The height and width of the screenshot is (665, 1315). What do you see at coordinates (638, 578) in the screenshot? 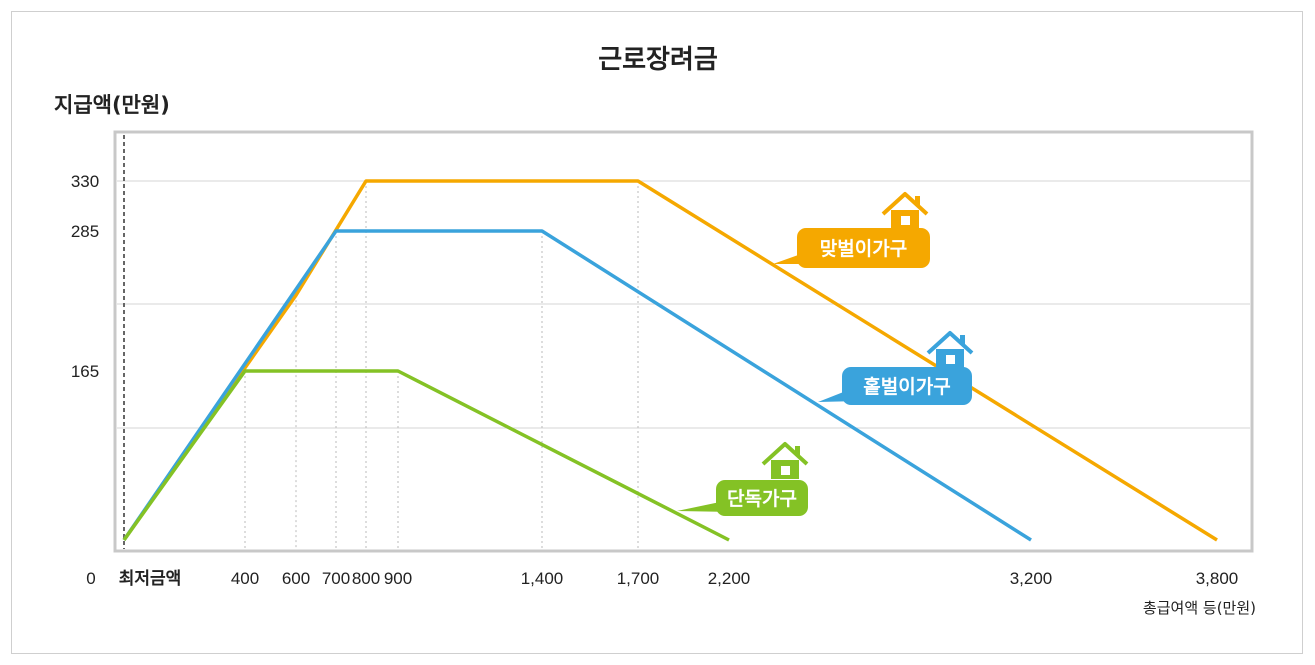
I see `x-tick-label: 1,700` at bounding box center [638, 578].